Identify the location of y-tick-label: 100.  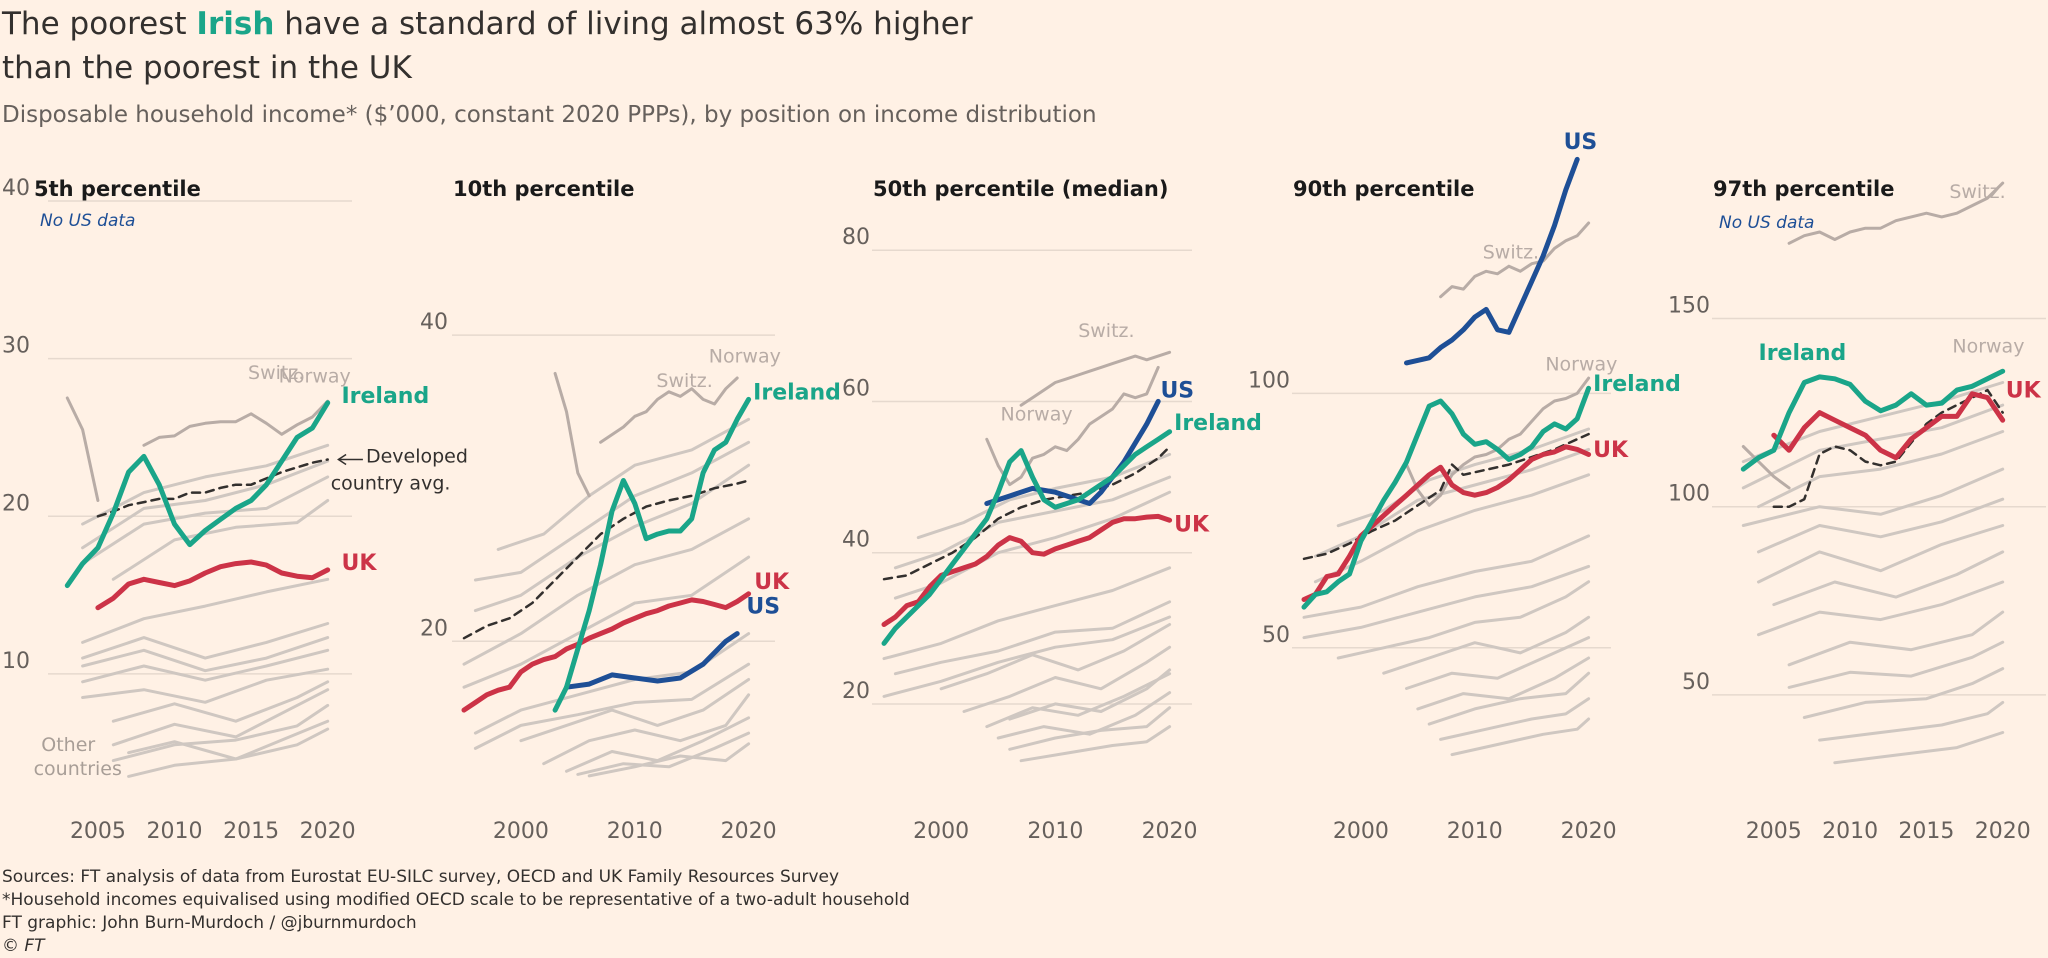
(1689, 494).